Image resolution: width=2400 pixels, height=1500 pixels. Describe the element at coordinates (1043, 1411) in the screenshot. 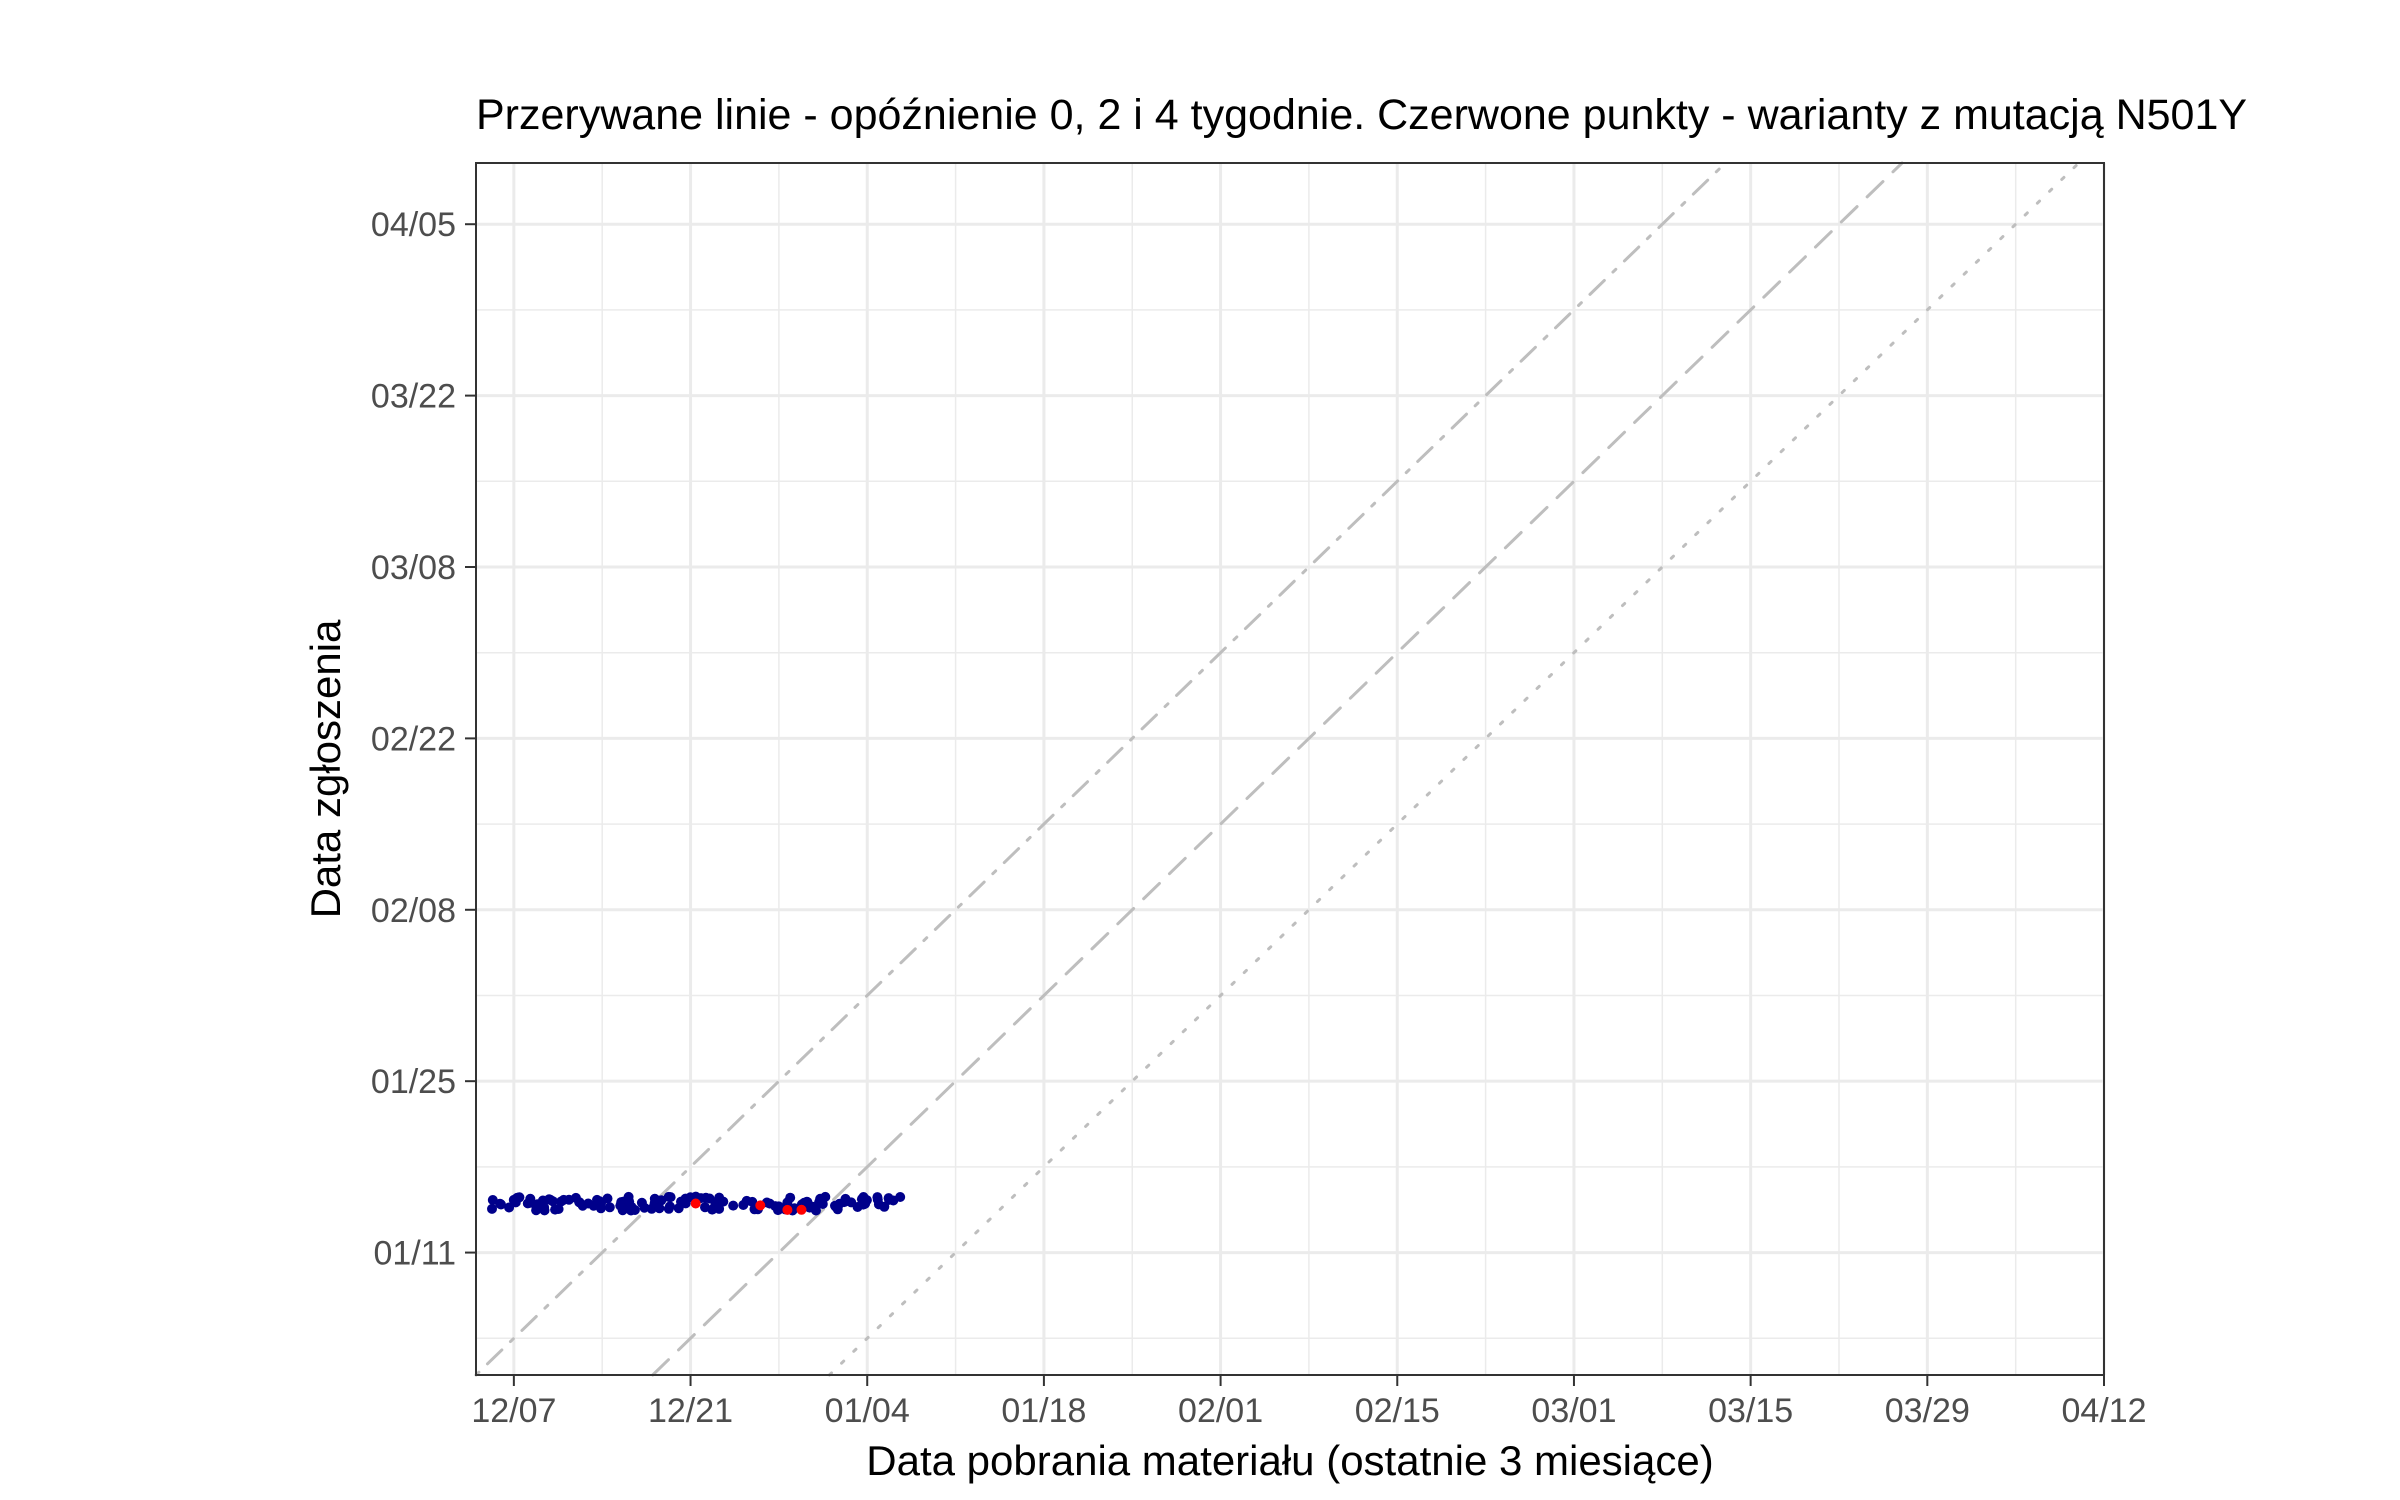

I see `x-tick-label: 01/18` at that location.